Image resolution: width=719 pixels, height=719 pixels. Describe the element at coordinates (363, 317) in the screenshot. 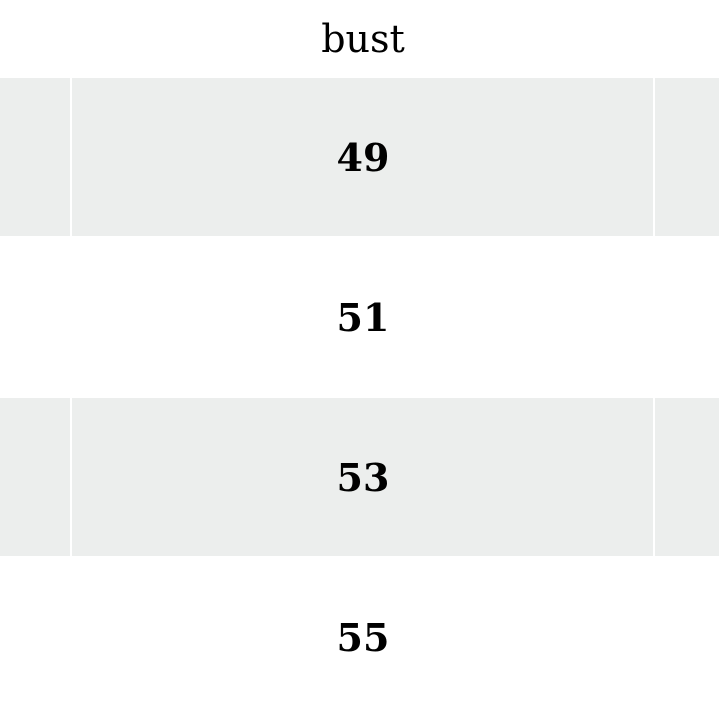

I see `table-cell-bust: 51` at that location.